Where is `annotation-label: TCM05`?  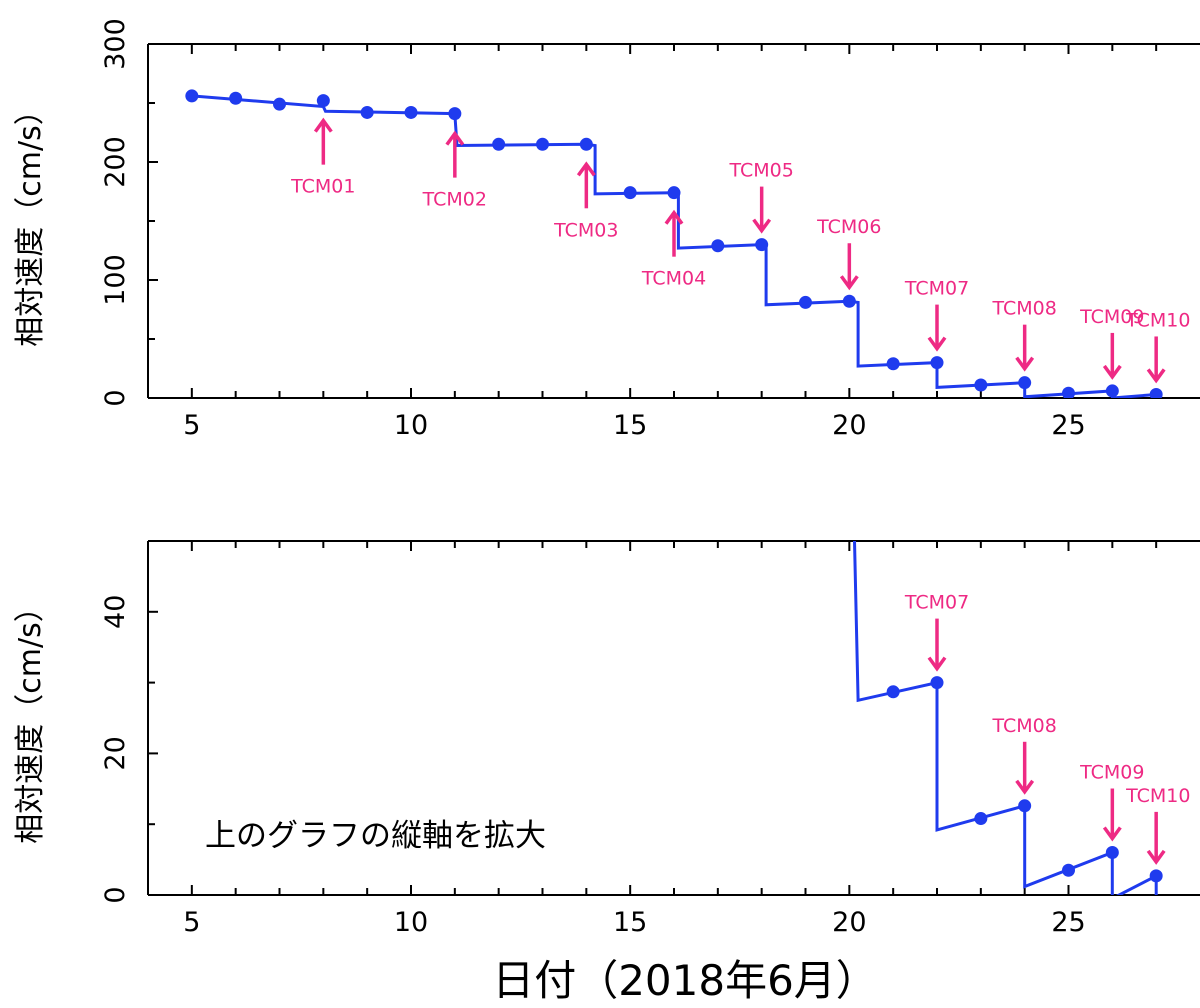 annotation-label: TCM05 is located at coordinates (760, 171).